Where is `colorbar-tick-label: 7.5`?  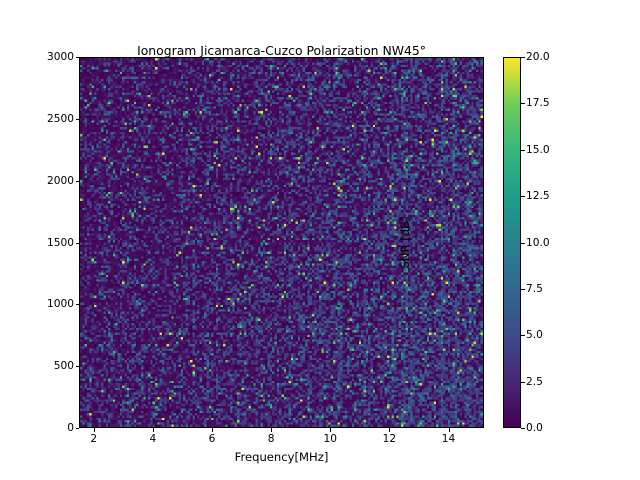 colorbar-tick-label: 7.5 is located at coordinates (534, 288).